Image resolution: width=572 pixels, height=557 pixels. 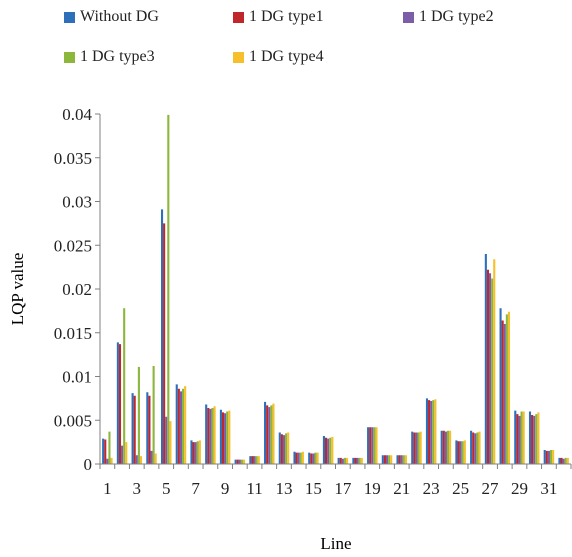 I want to click on legend-label: Without DG, so click(x=119, y=16).